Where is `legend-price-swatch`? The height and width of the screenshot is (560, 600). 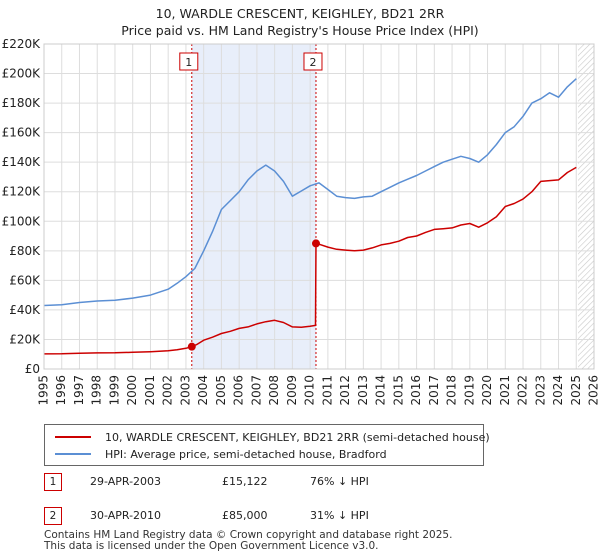 legend-price-swatch is located at coordinates (73, 437).